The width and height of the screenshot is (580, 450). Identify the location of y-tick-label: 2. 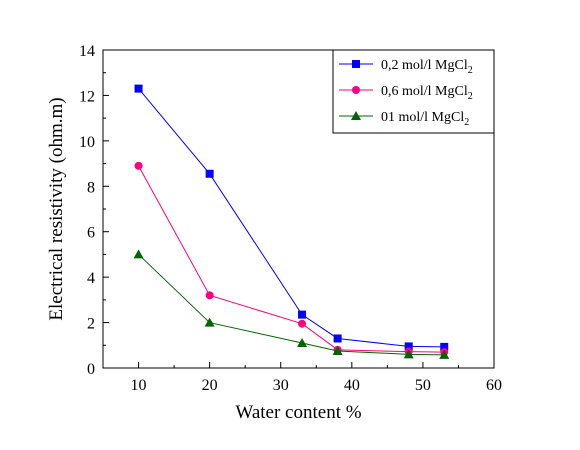
(91, 324).